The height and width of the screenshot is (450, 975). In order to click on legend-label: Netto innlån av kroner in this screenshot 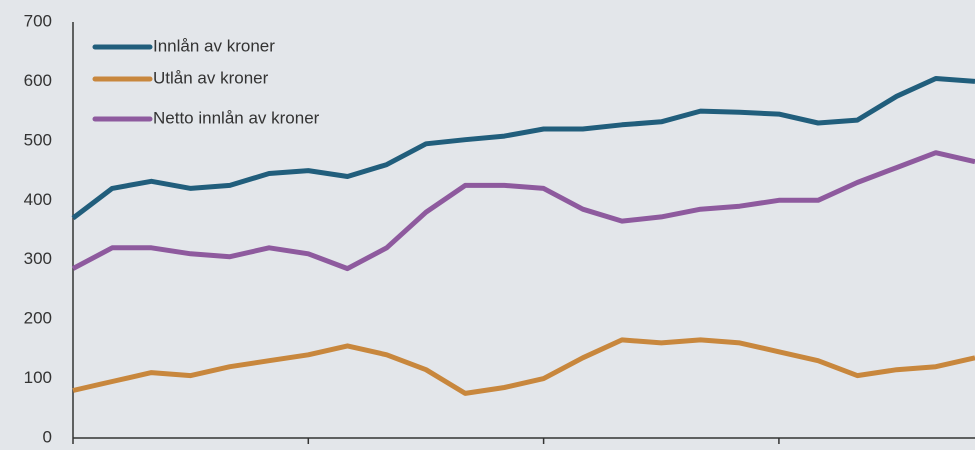, I will do `click(236, 117)`.